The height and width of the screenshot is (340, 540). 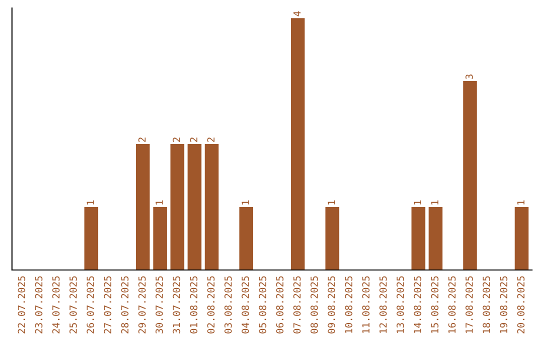 What do you see at coordinates (418, 304) in the screenshot?
I see `x-tick-label: 14.08.2025` at bounding box center [418, 304].